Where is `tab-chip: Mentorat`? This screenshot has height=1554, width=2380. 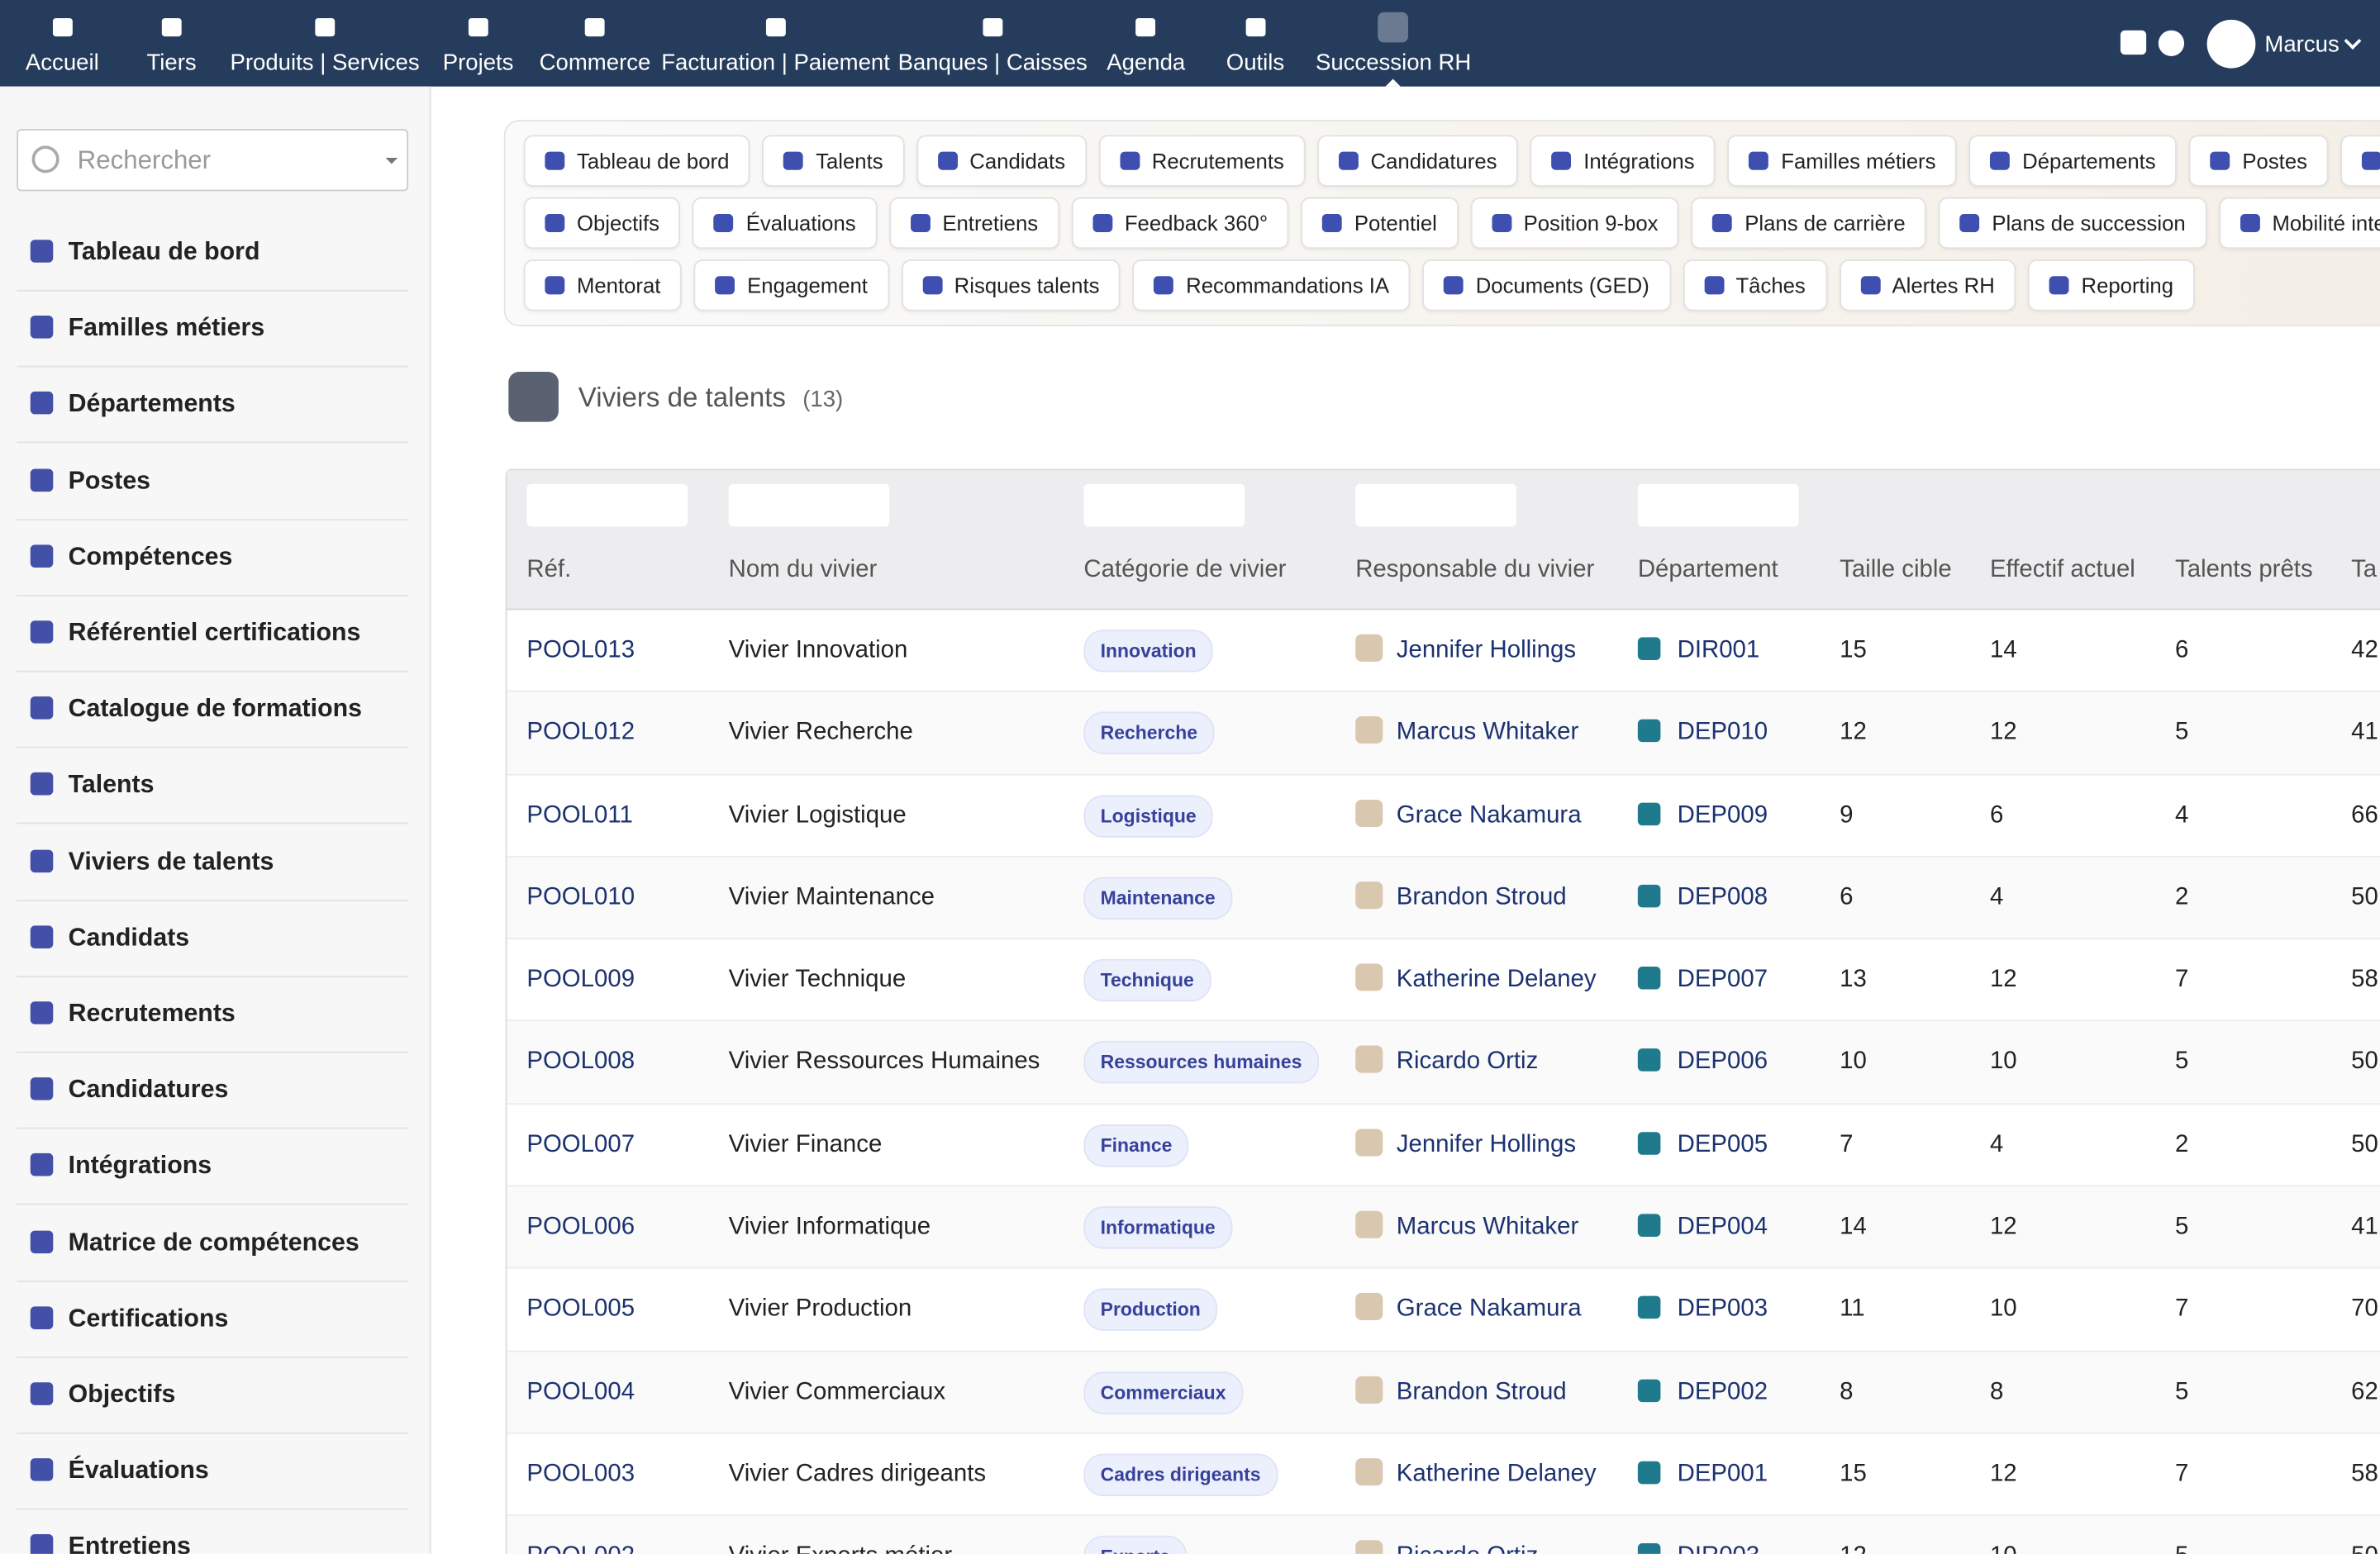
tab-chip: Mentorat is located at coordinates (603, 285).